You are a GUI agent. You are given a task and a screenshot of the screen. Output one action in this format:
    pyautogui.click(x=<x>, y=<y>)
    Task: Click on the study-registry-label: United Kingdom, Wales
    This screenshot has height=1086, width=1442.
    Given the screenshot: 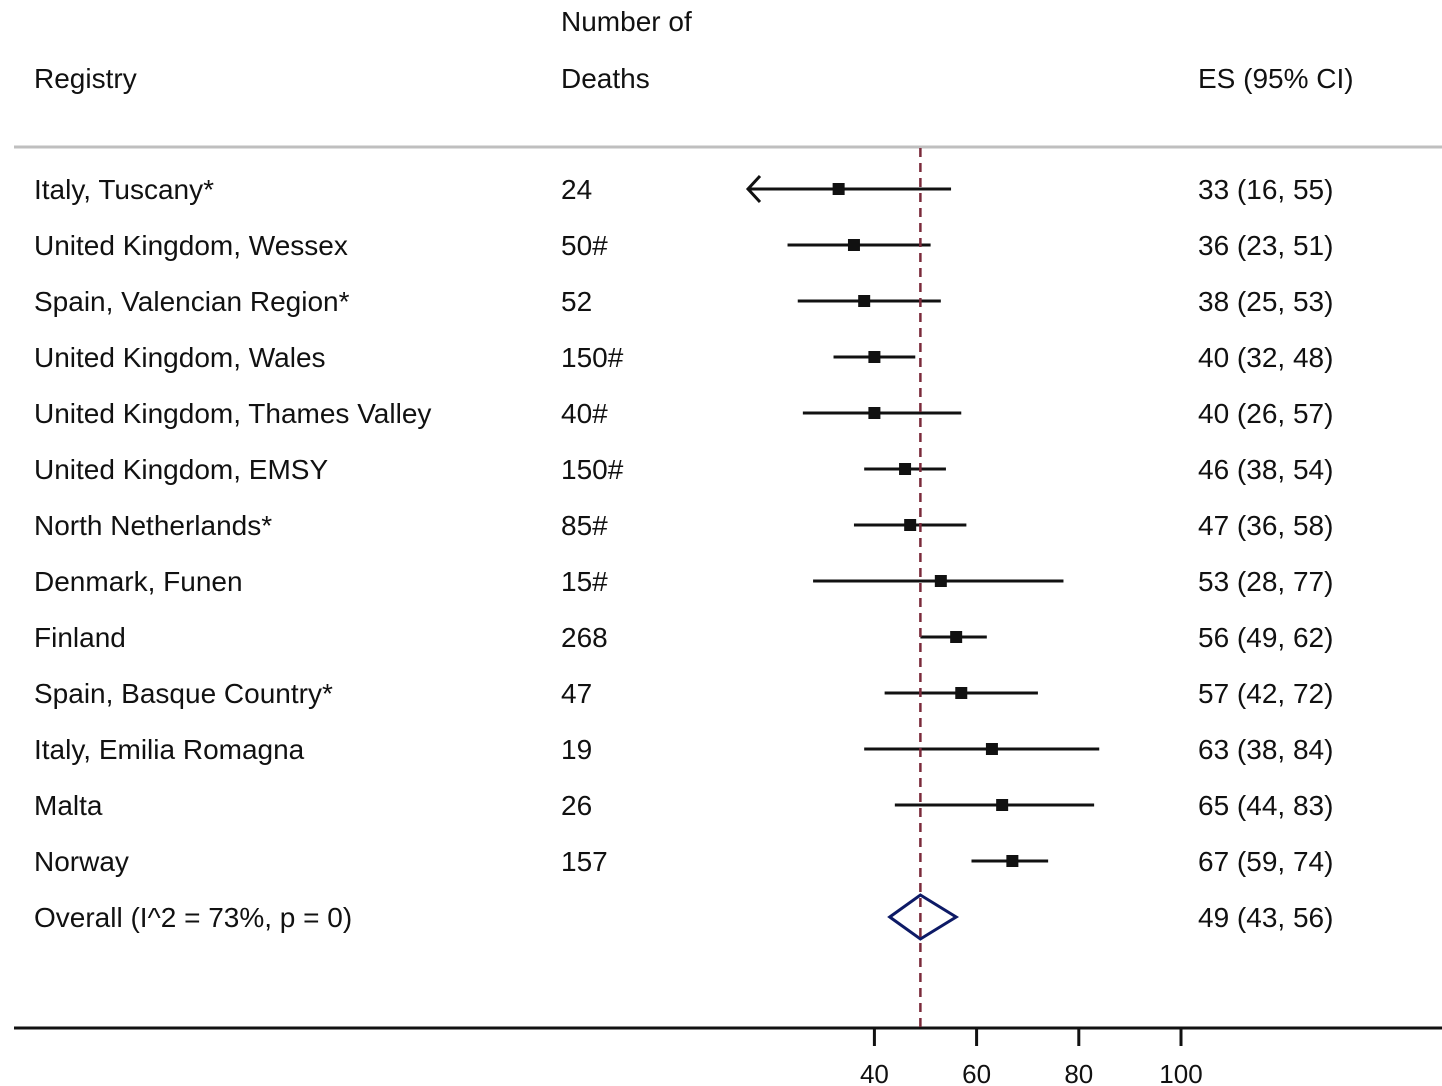 What is the action you would take?
    pyautogui.click(x=180, y=357)
    